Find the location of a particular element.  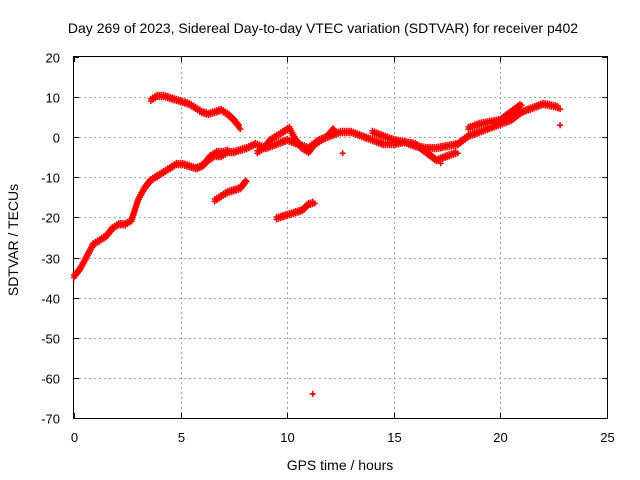

y-axis-label: SDTVAR / TECUs is located at coordinates (13, 240).